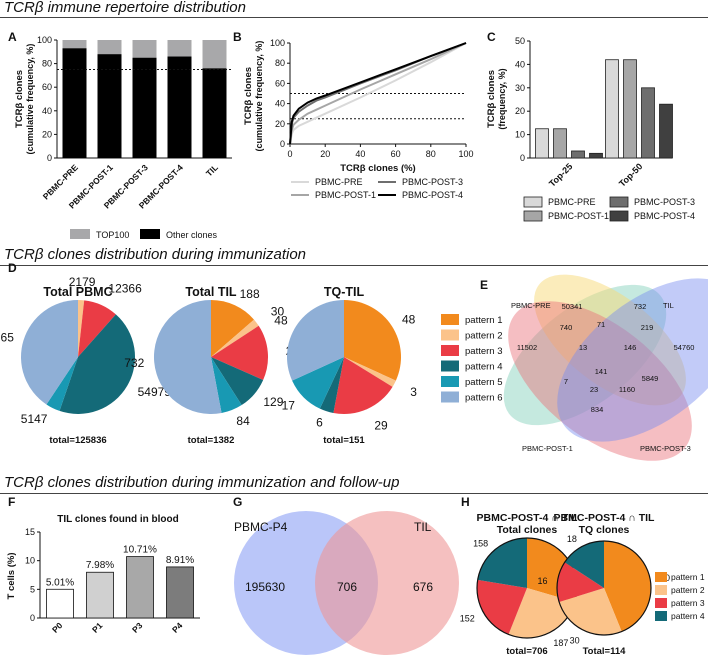 The height and width of the screenshot is (661, 708). Describe the element at coordinates (522, 158) in the screenshot. I see `c-y-tick-label: 0` at that location.